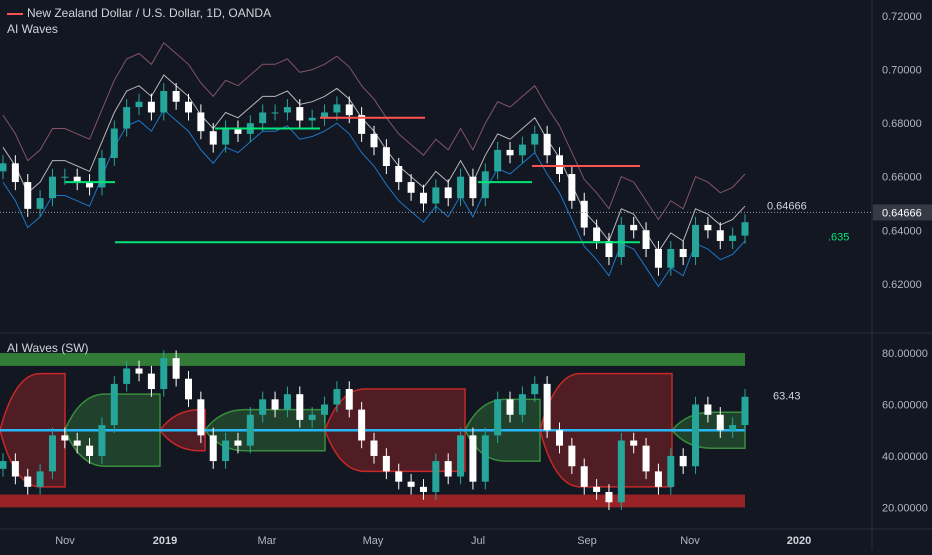 This screenshot has height=555, width=932. What do you see at coordinates (433, 541) in the screenshot?
I see `time-axis: Nov 2019 Mar May Jul Sep Nov 2020` at bounding box center [433, 541].